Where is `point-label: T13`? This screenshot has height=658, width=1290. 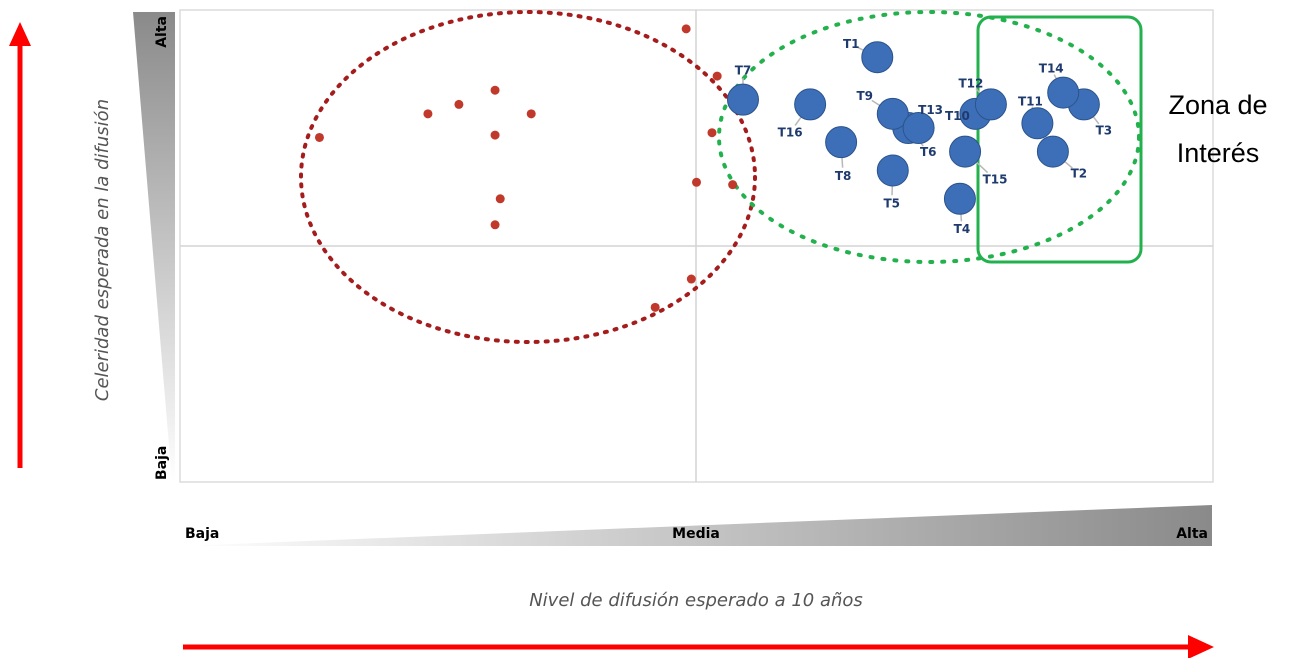 point-label: T13 is located at coordinates (930, 110).